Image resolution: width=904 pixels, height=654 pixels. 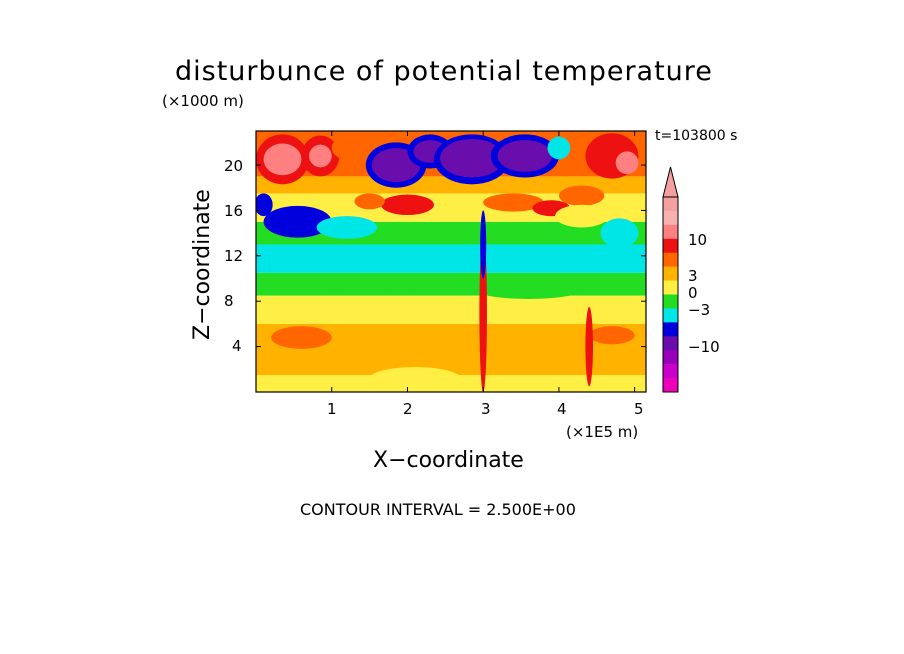 I want to click on y-tick-label: 4, so click(x=237, y=346).